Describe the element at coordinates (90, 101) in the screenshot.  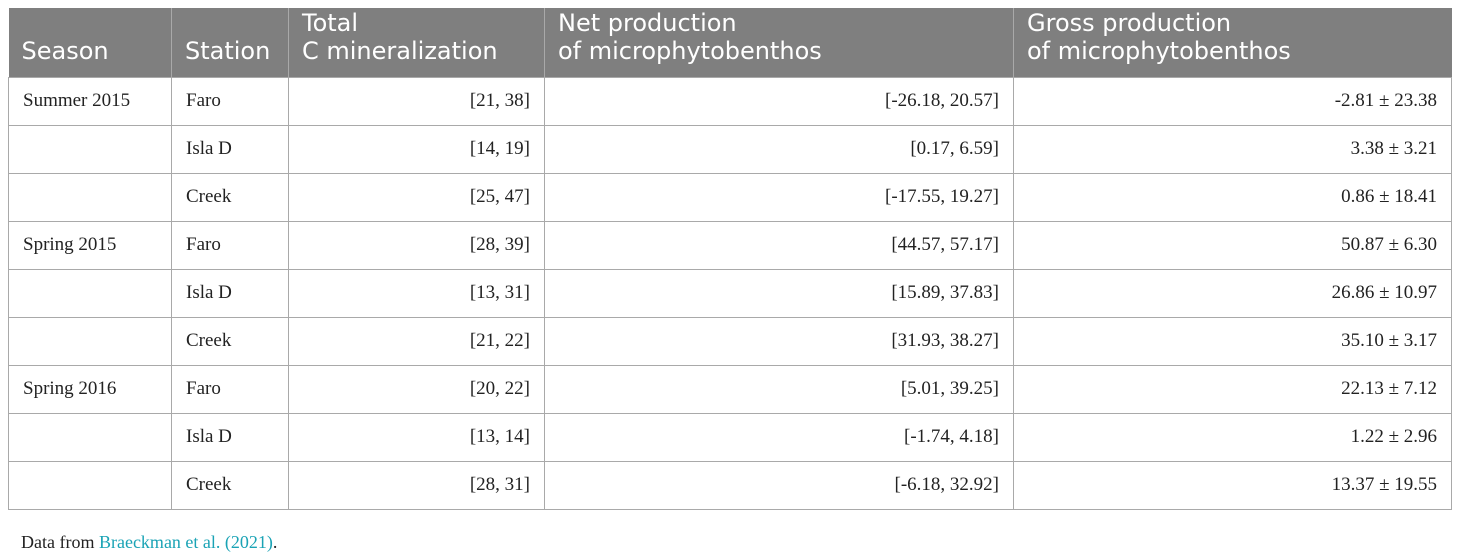
I see `cell-season: Summer 2015` at that location.